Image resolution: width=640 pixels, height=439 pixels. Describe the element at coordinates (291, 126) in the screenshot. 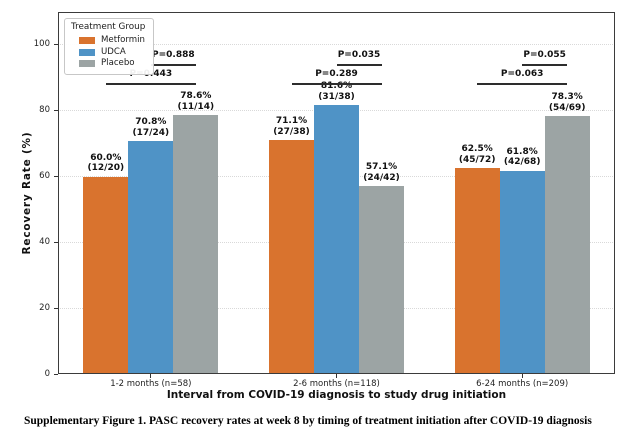

I see `bar-value-label: 71.1% (27/38)` at that location.